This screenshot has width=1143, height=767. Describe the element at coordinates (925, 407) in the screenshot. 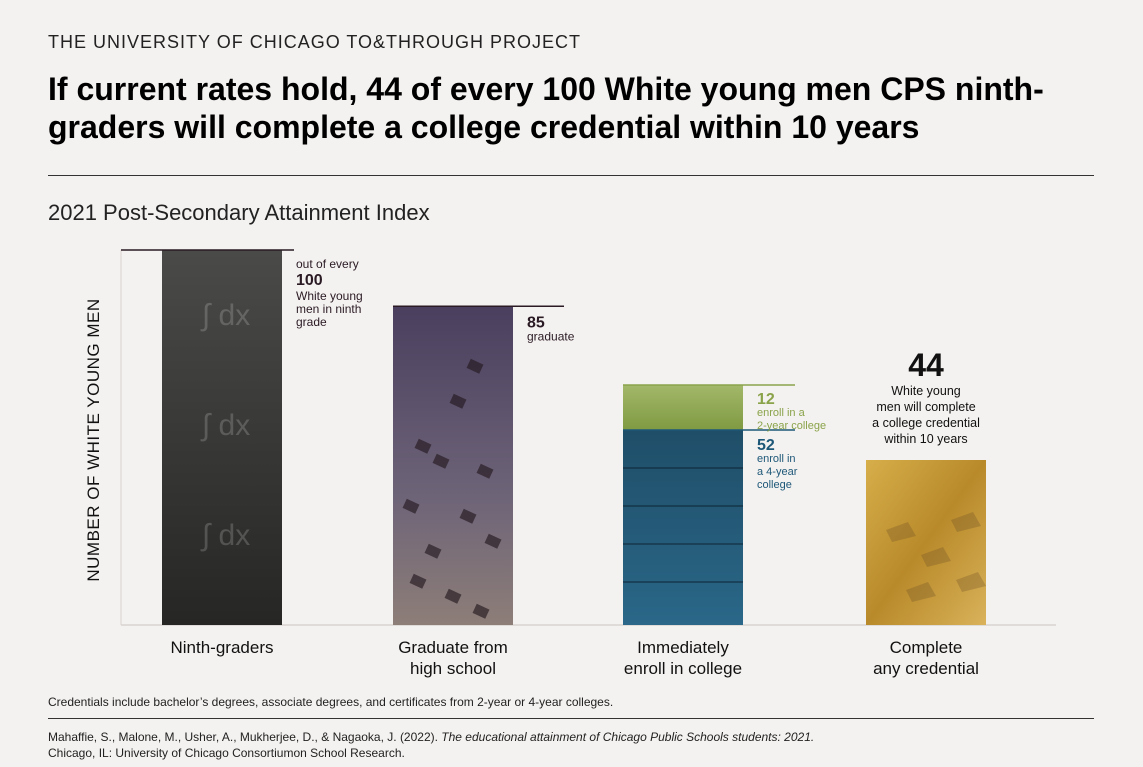

I see `bar-complete-credential-label-line: men will complete` at that location.